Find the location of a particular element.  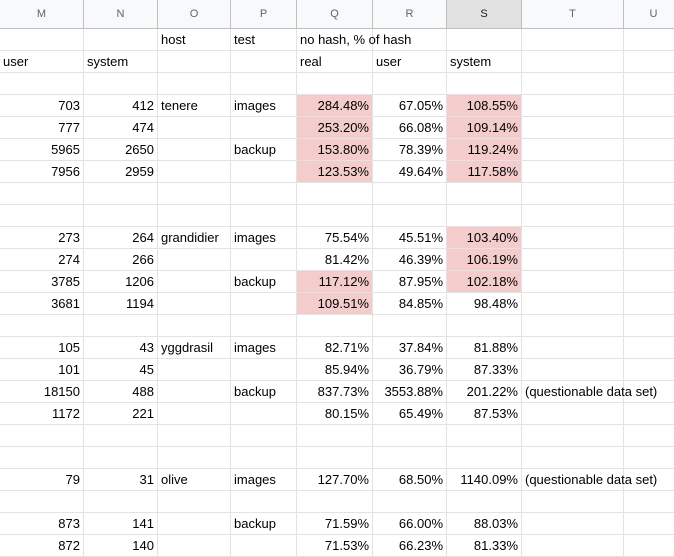

cell-o: yggdrasil is located at coordinates (194, 348).